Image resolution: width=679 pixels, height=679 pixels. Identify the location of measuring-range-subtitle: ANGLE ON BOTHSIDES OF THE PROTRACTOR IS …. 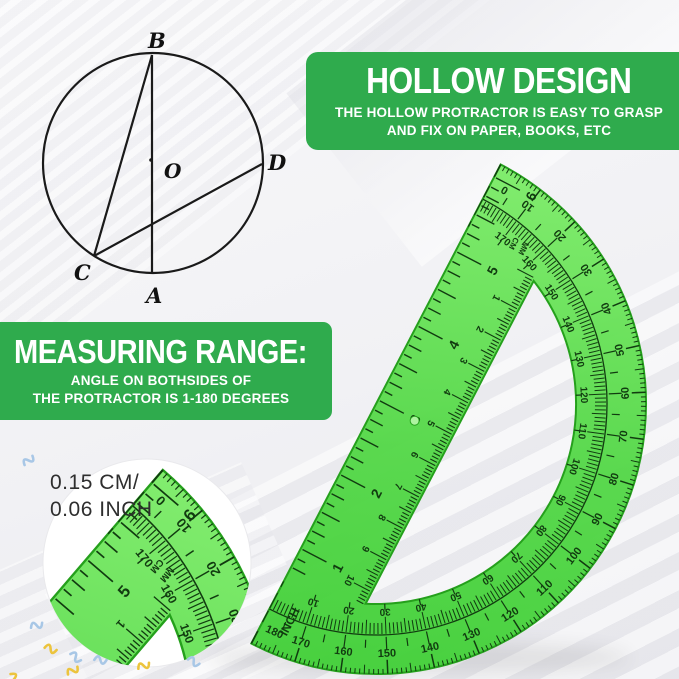
(166, 390).